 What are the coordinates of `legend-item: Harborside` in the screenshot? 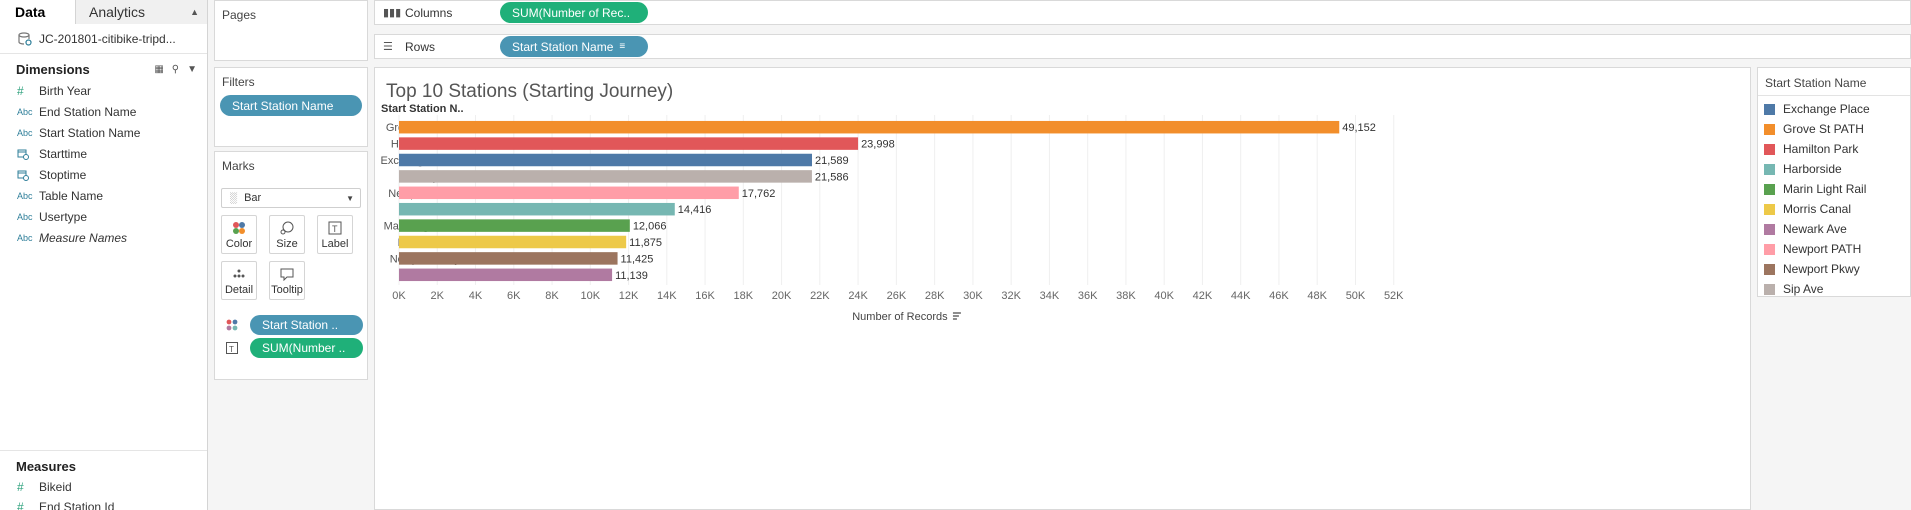 It's located at (1834, 169).